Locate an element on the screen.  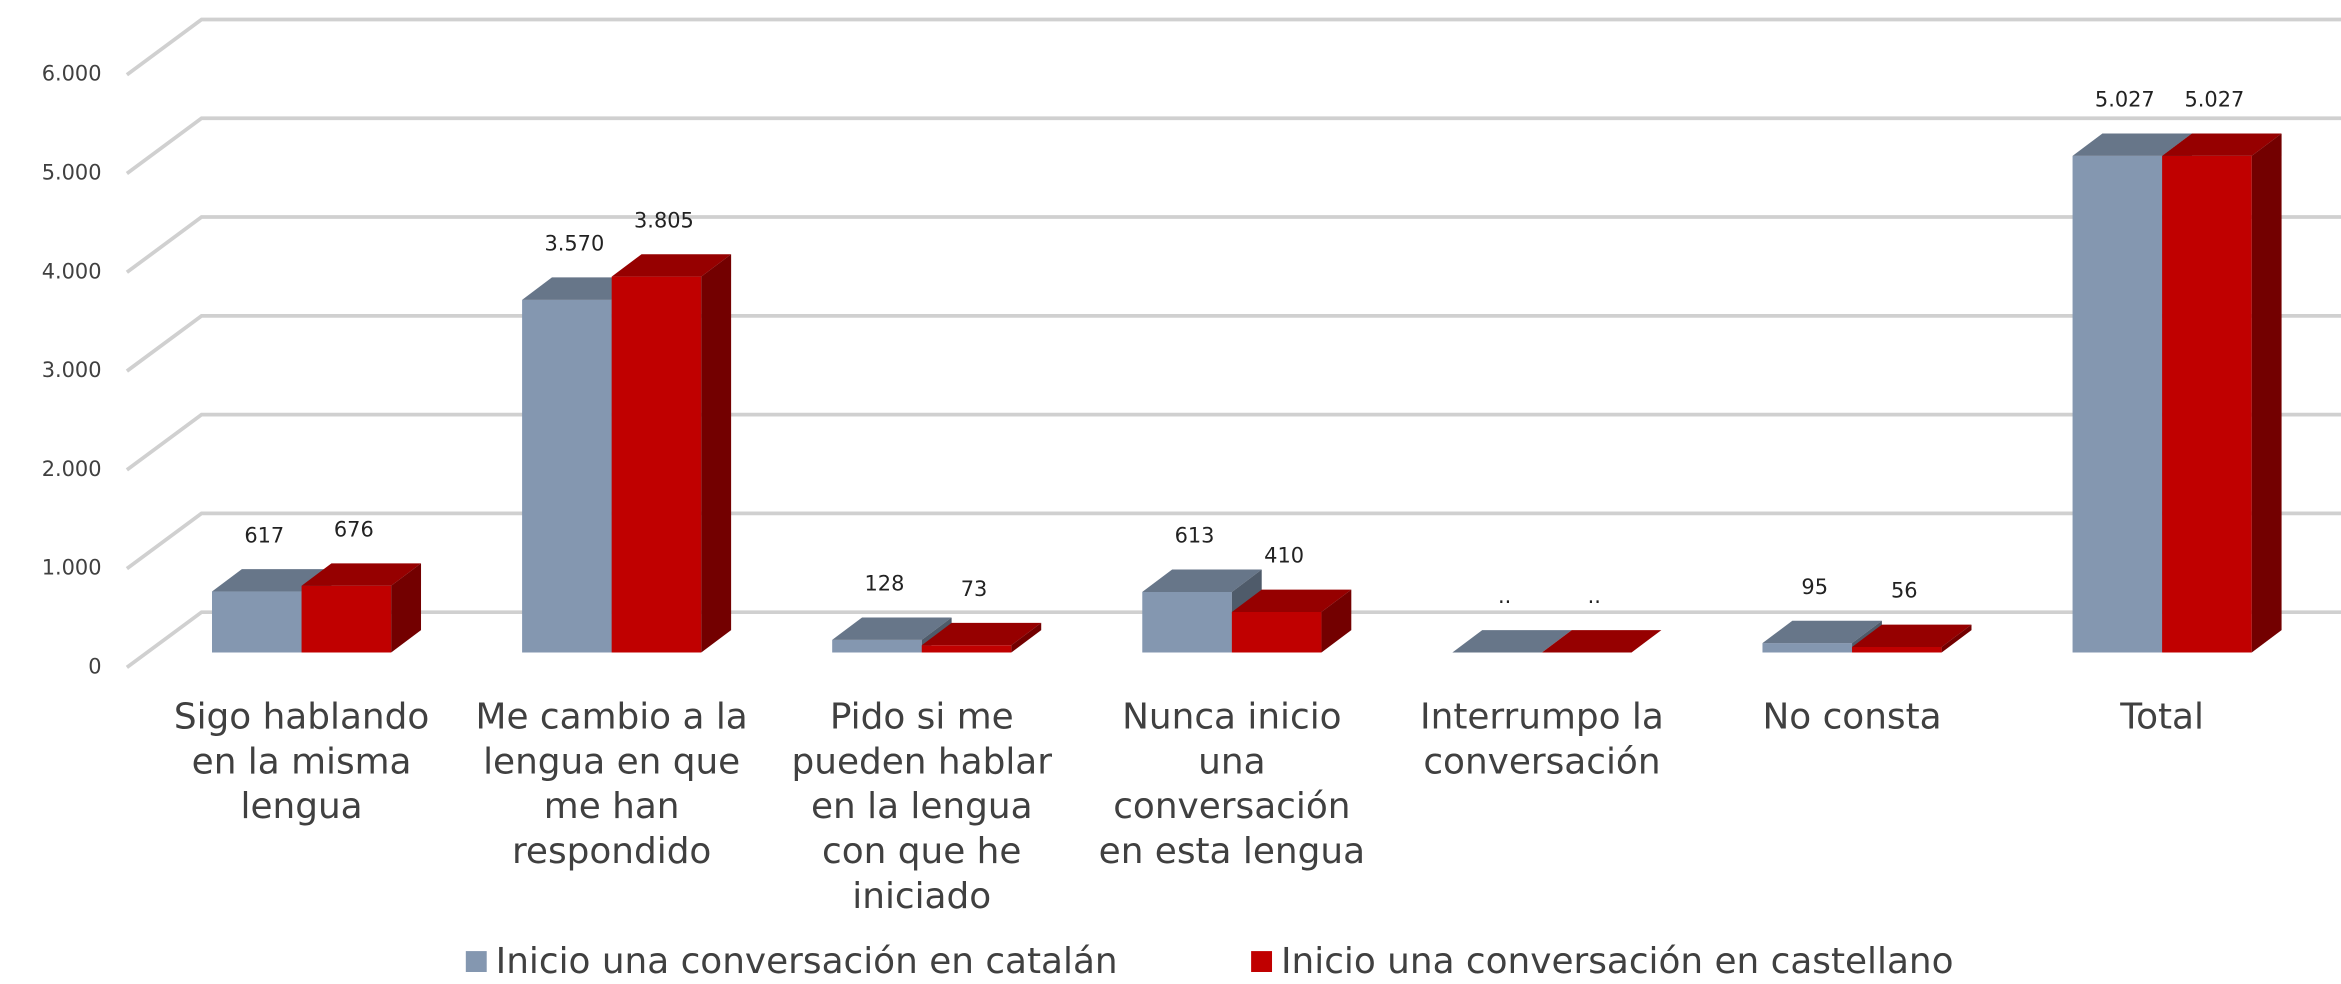
y-tick-label: 5.000 is located at coordinates (72, 172).